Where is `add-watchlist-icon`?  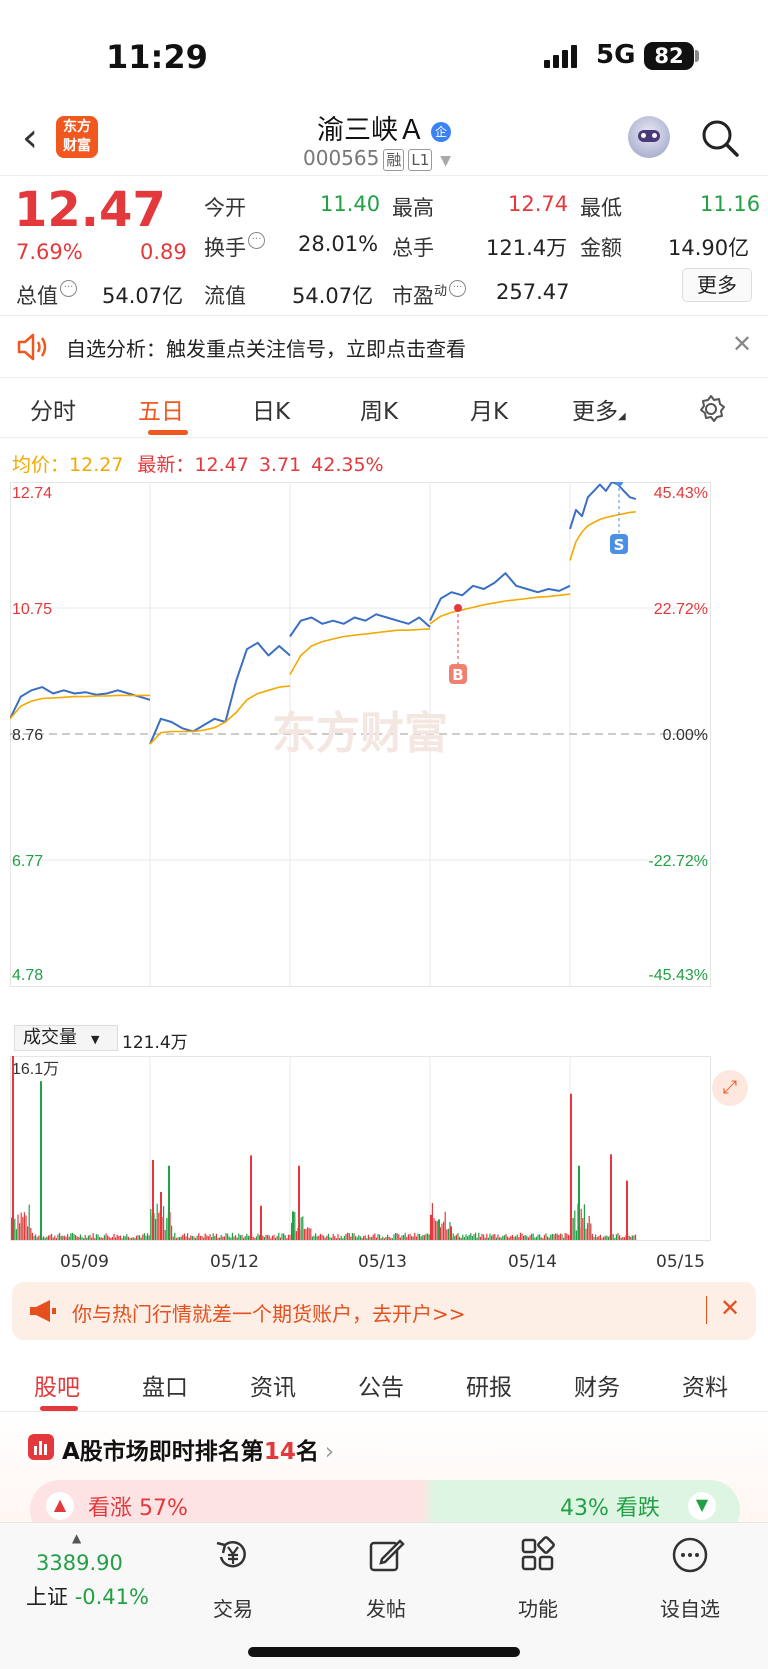 add-watchlist-icon is located at coordinates (690, 1555).